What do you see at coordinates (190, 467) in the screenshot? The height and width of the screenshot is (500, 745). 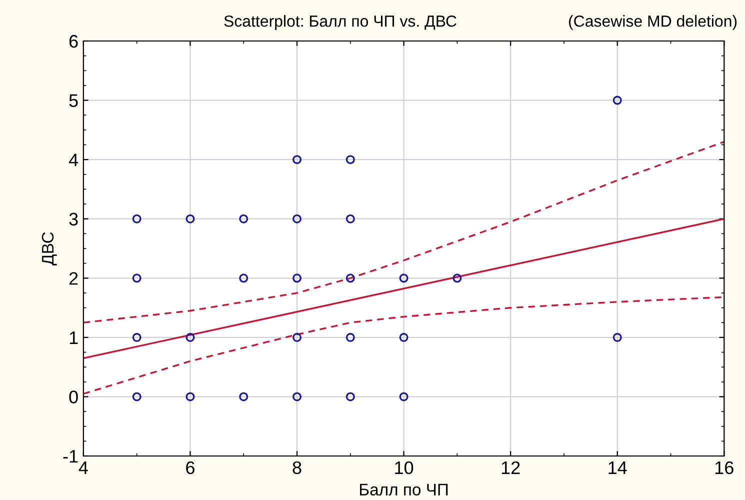 I see `x-tick-label: 6` at bounding box center [190, 467].